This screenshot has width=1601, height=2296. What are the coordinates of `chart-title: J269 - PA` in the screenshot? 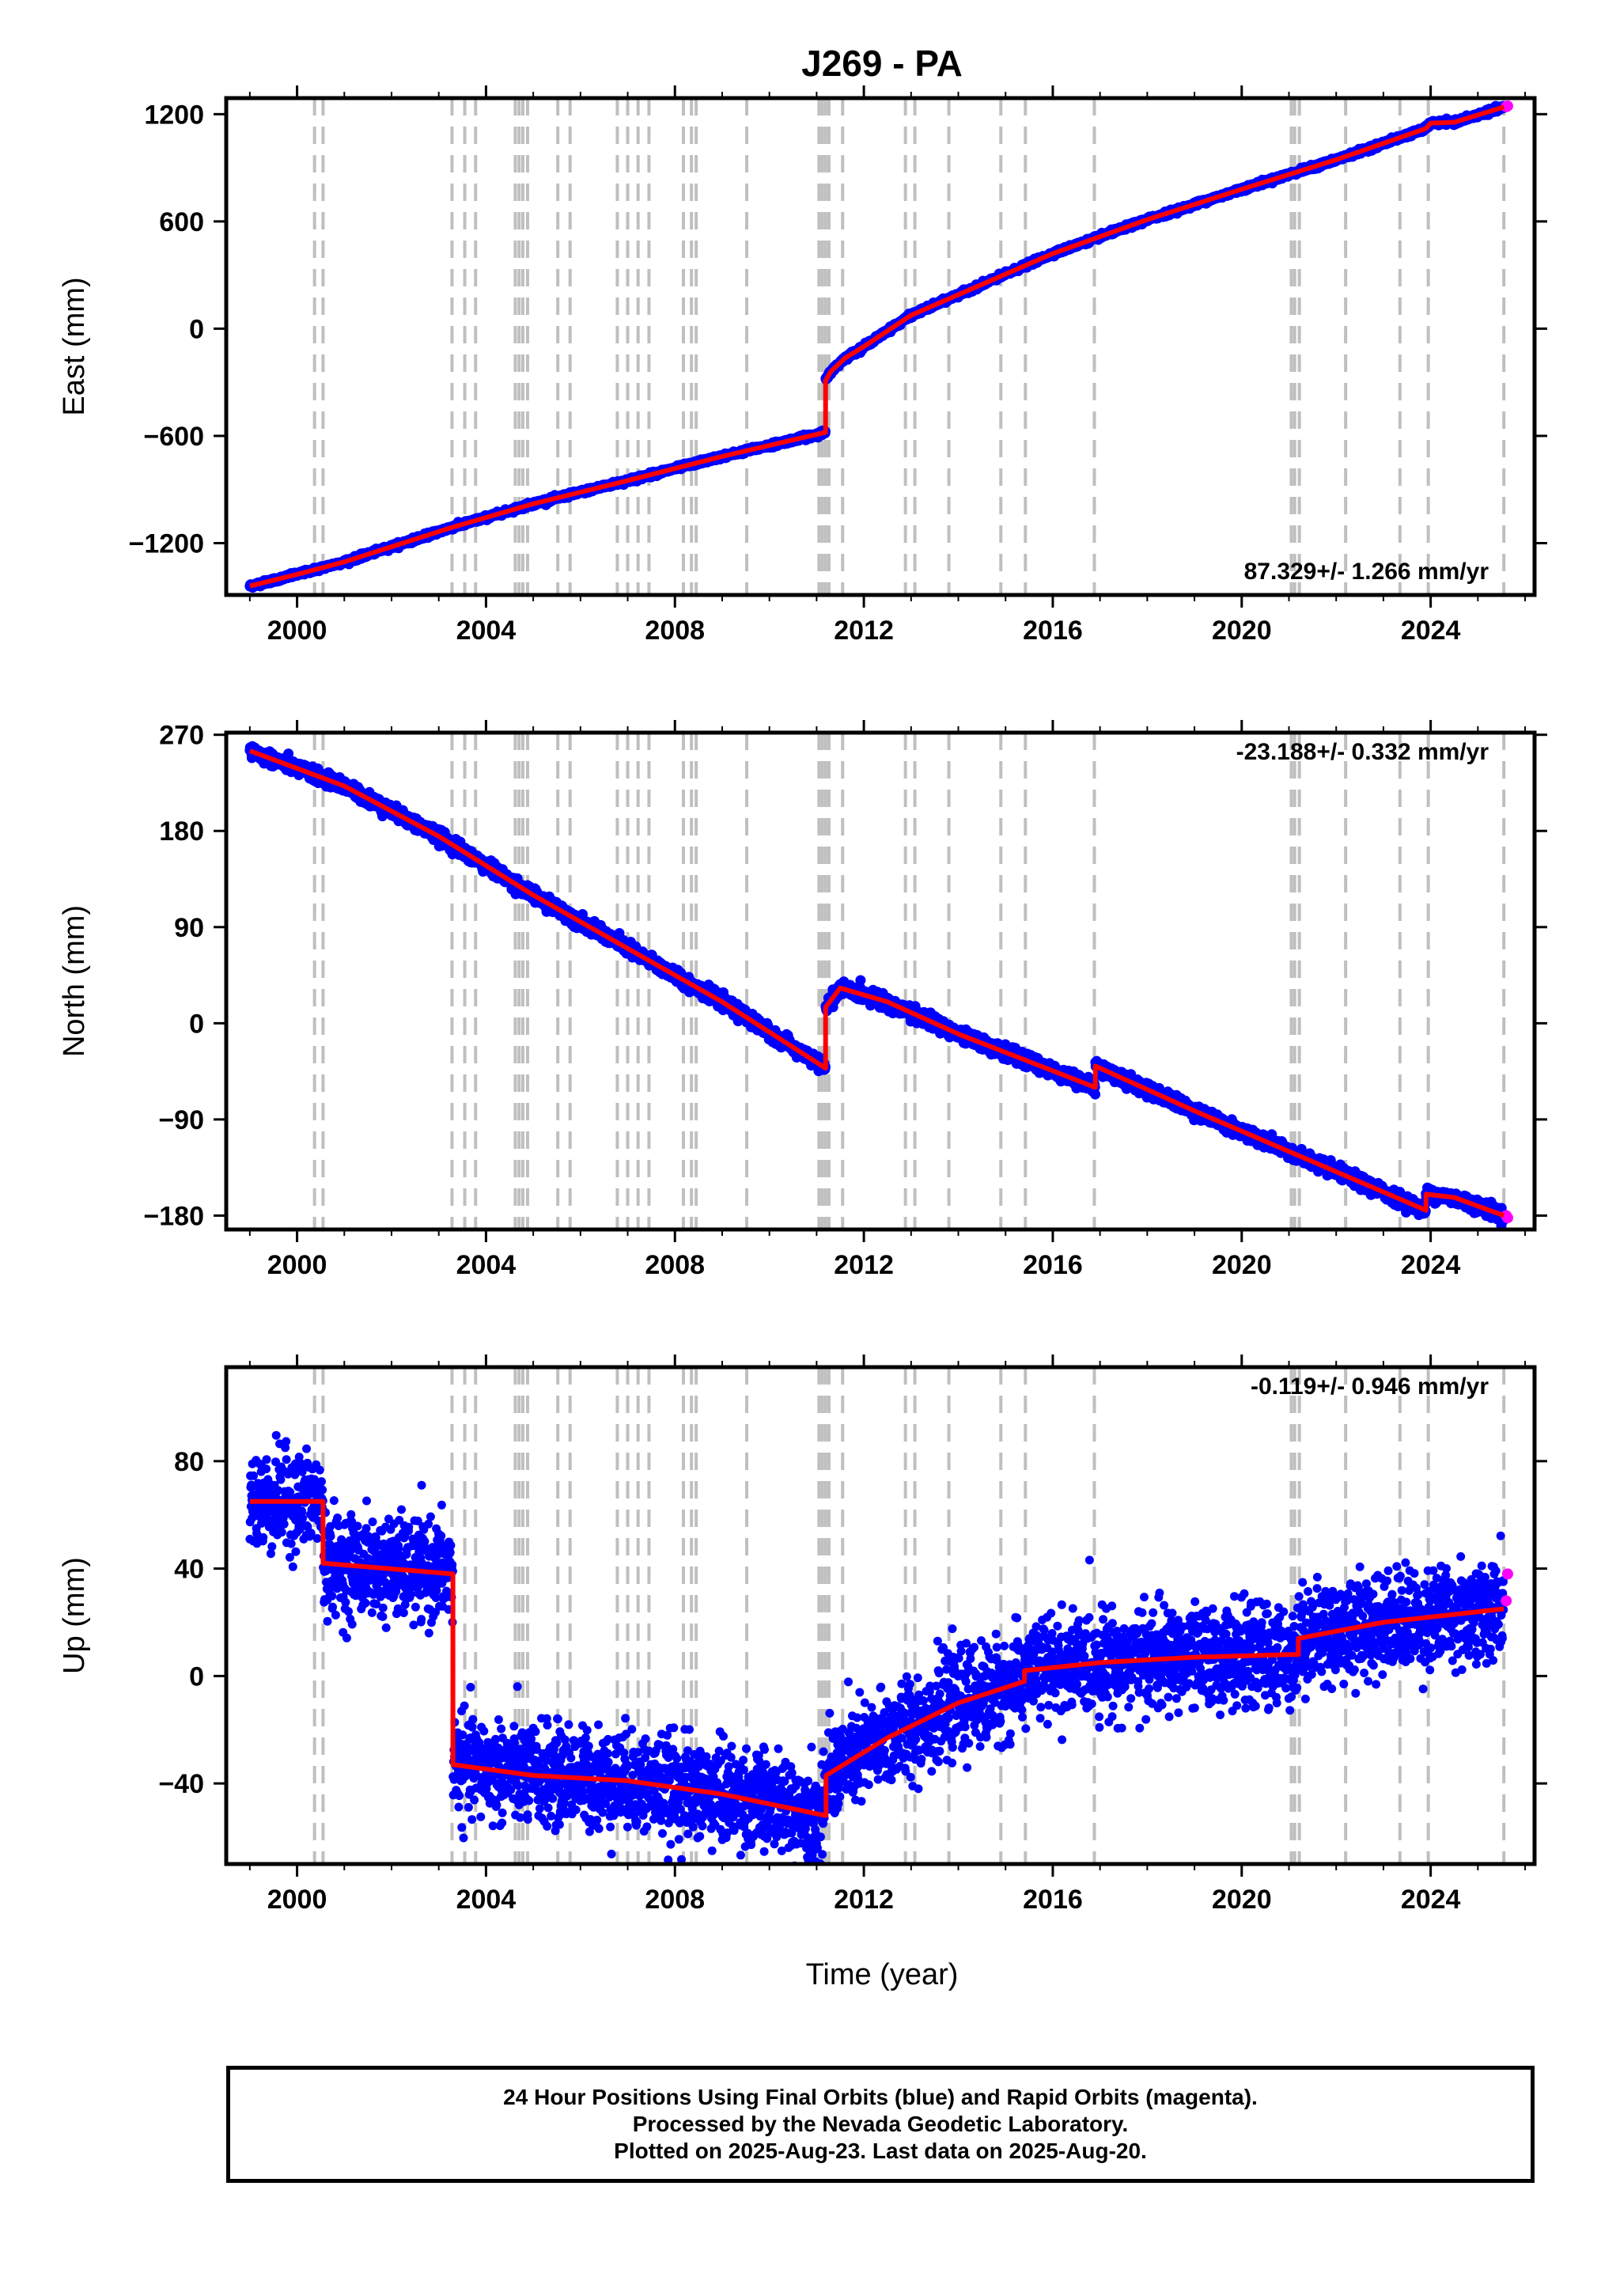 It's located at (882, 64).